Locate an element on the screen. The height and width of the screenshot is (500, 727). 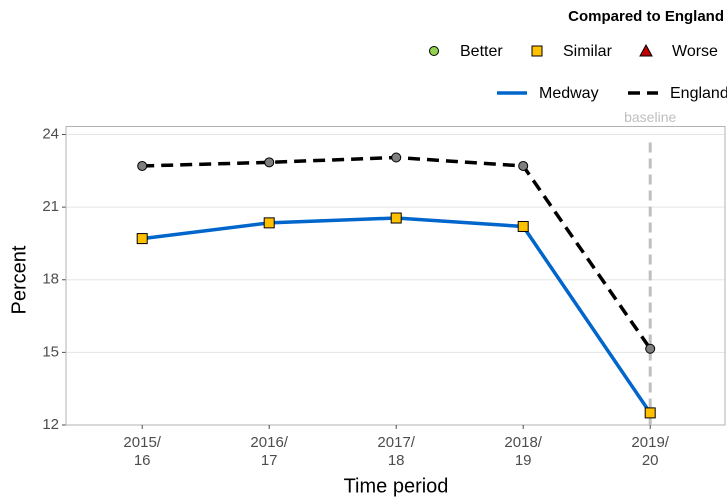
legend-title: Compared to England is located at coordinates (646, 16).